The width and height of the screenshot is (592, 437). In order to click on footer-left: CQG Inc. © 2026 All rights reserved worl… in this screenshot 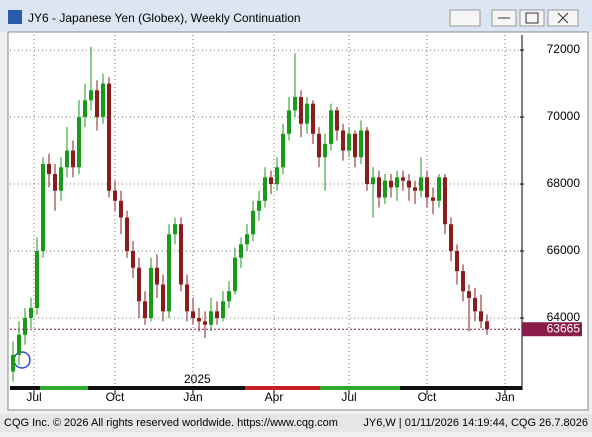, I will do `click(171, 423)`.